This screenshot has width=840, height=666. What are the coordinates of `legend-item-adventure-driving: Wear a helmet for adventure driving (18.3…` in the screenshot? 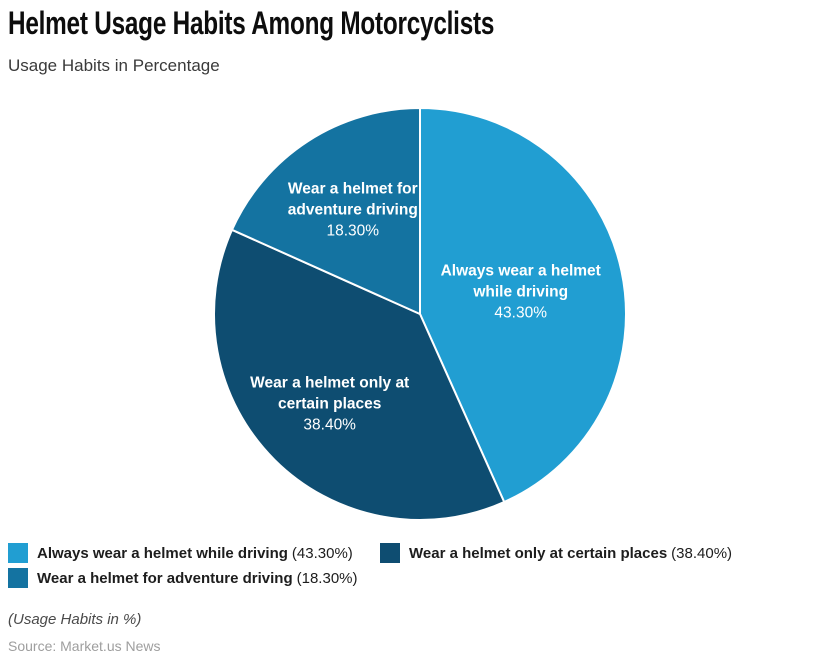 It's located at (194, 578).